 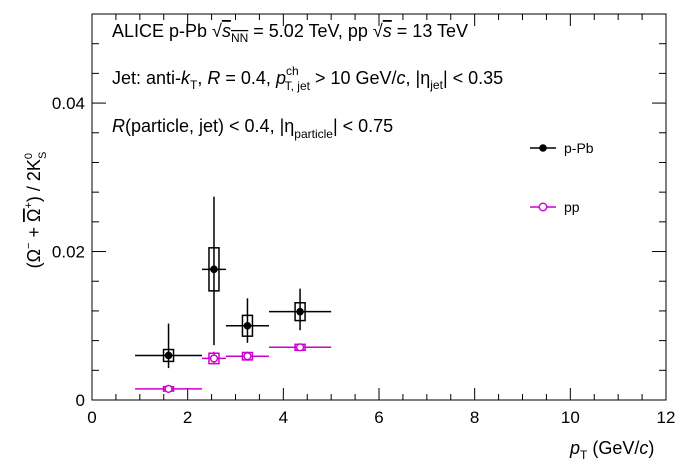 What do you see at coordinates (68, 252) in the screenshot?
I see `y-tick-label: 0.02` at bounding box center [68, 252].